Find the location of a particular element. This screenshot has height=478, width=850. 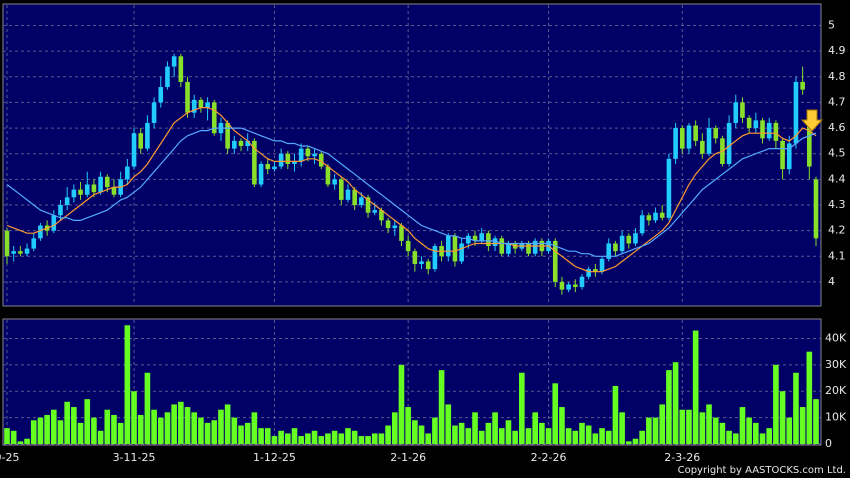

x-tick-label: 0-25 is located at coordinates (9, 457).